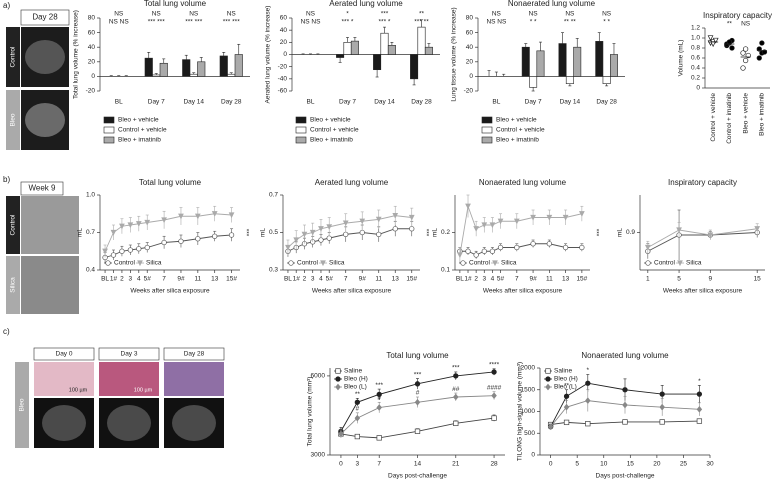  What do you see at coordinates (566, 279) in the screenshot?
I see `x-tick-label: 13` at bounding box center [566, 279].